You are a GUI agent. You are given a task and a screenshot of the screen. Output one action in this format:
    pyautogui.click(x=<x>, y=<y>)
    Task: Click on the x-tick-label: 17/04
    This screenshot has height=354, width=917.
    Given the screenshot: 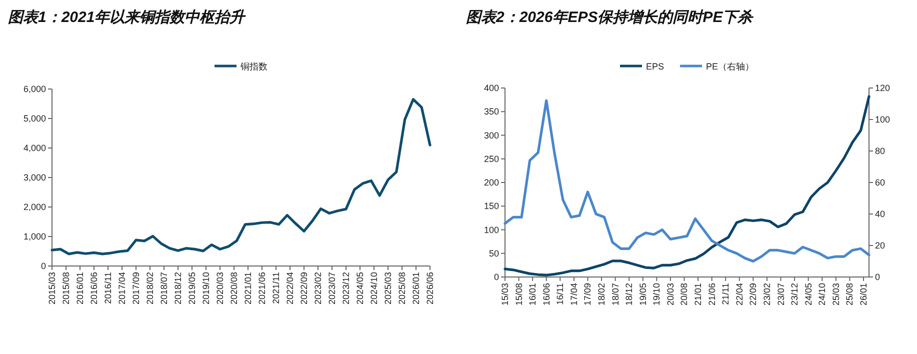 What is the action you would take?
    pyautogui.click(x=573, y=294)
    